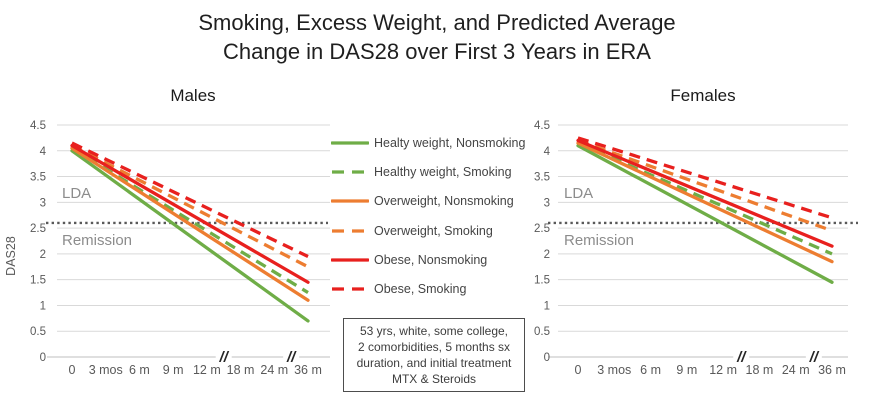  I want to click on legend-item-label: Obese, Smoking, so click(420, 289).